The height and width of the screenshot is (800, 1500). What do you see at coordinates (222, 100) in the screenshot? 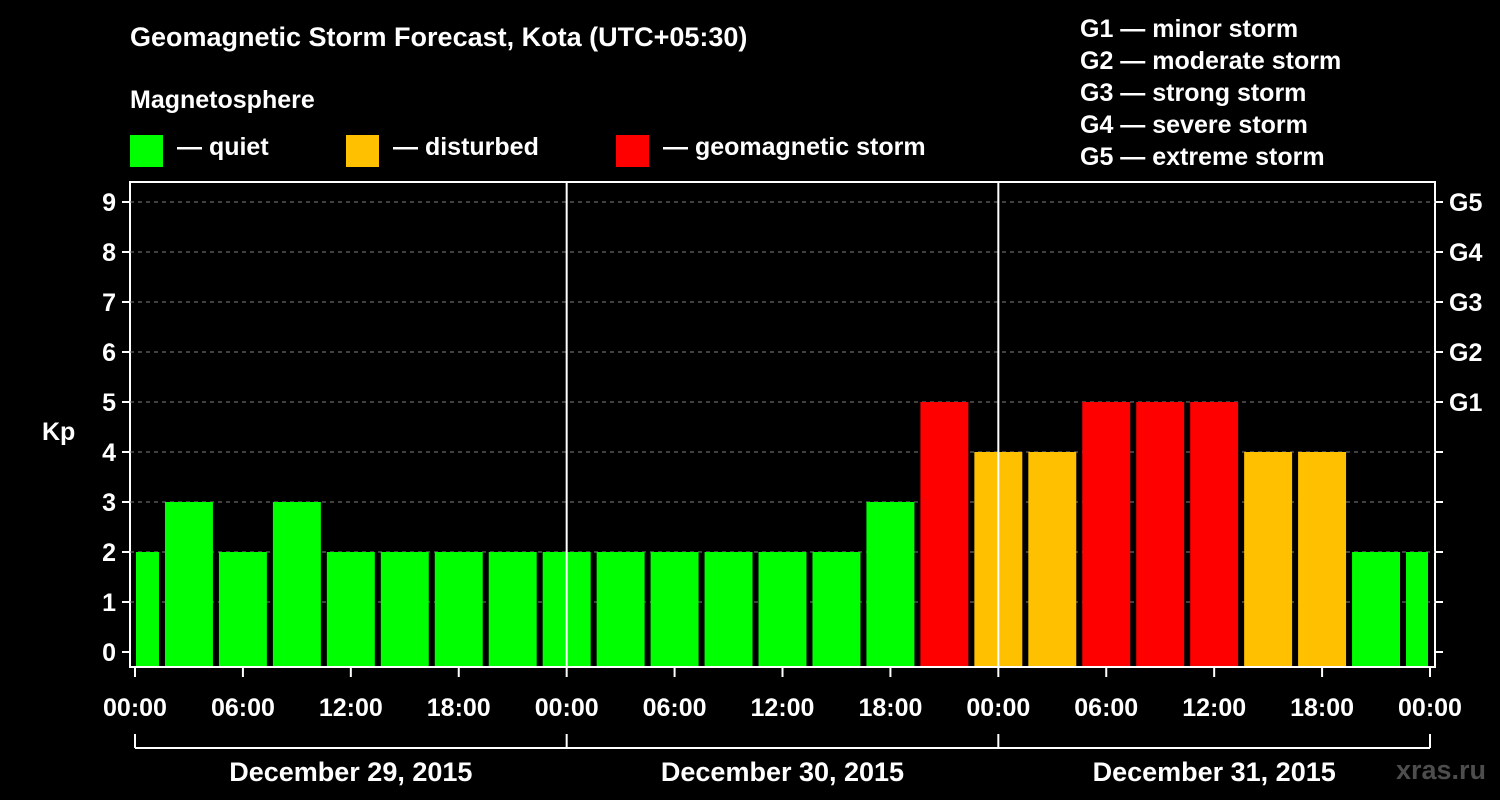
I see `legend-title: Magnetosphere` at bounding box center [222, 100].